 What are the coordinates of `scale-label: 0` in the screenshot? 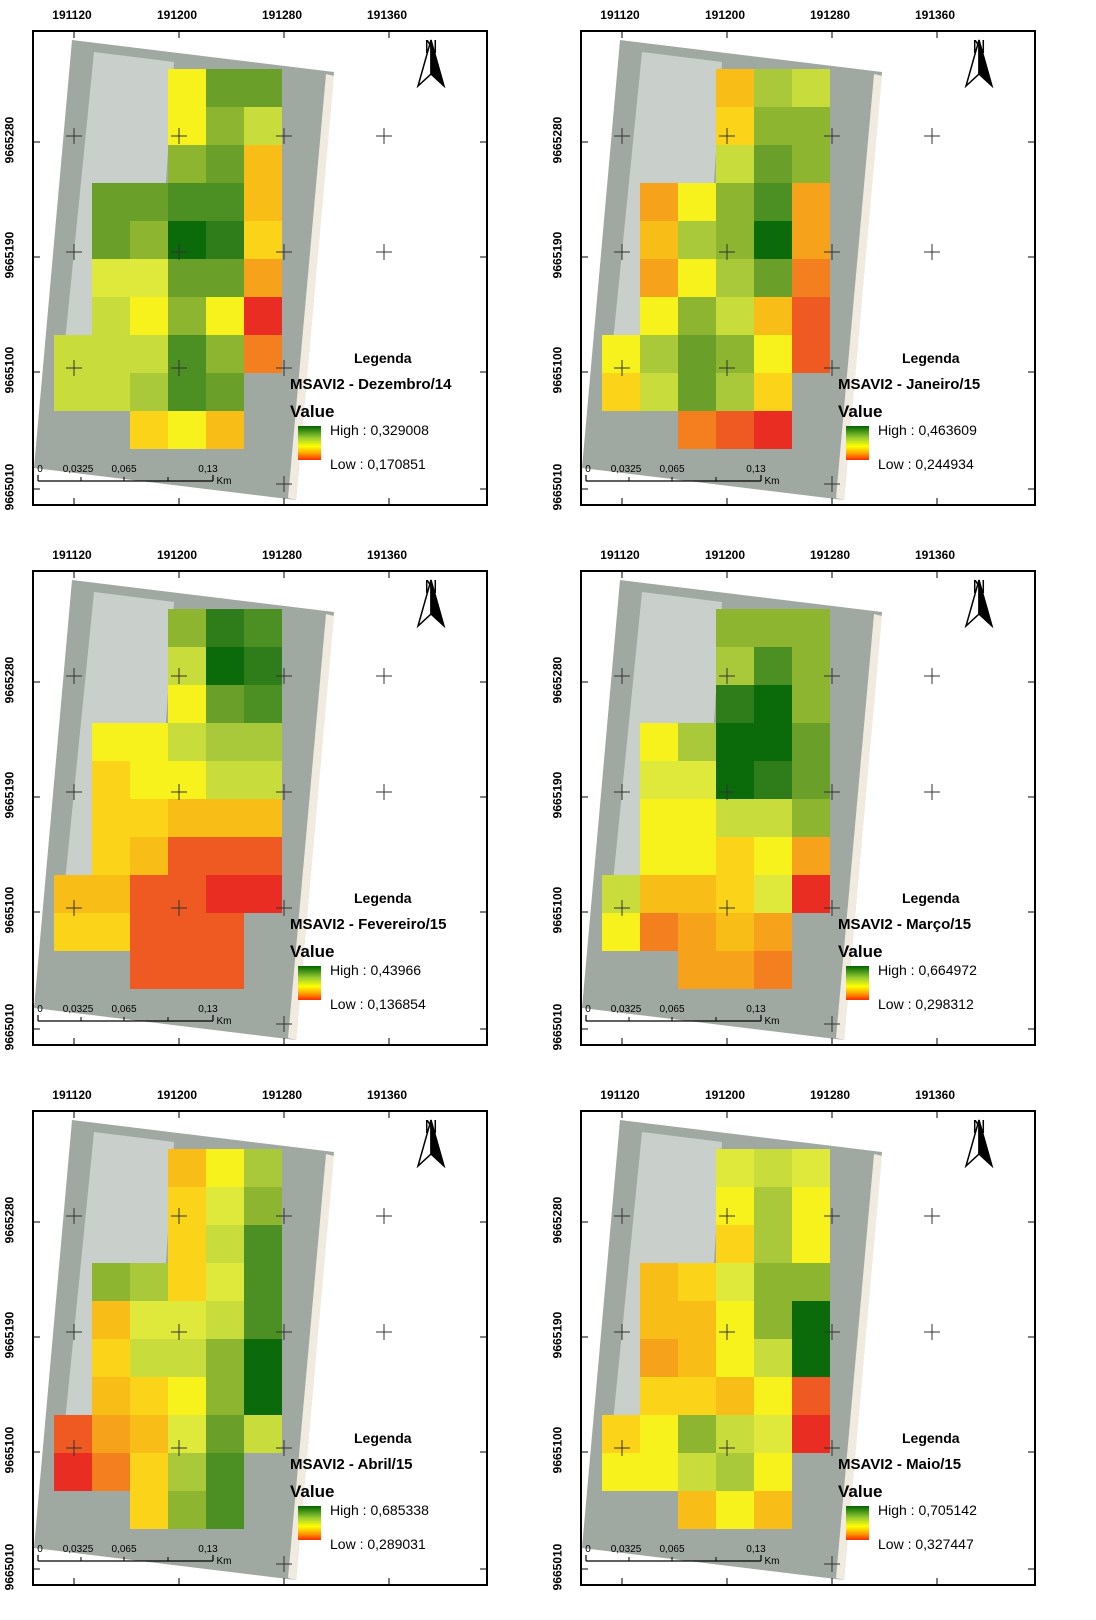 It's located at (588, 1009).